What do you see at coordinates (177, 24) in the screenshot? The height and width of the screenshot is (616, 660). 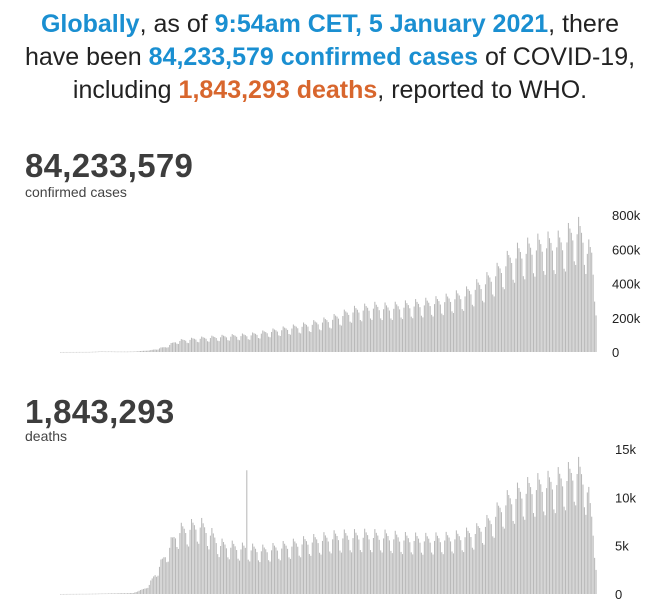 I see `headline-text: , as of` at bounding box center [177, 24].